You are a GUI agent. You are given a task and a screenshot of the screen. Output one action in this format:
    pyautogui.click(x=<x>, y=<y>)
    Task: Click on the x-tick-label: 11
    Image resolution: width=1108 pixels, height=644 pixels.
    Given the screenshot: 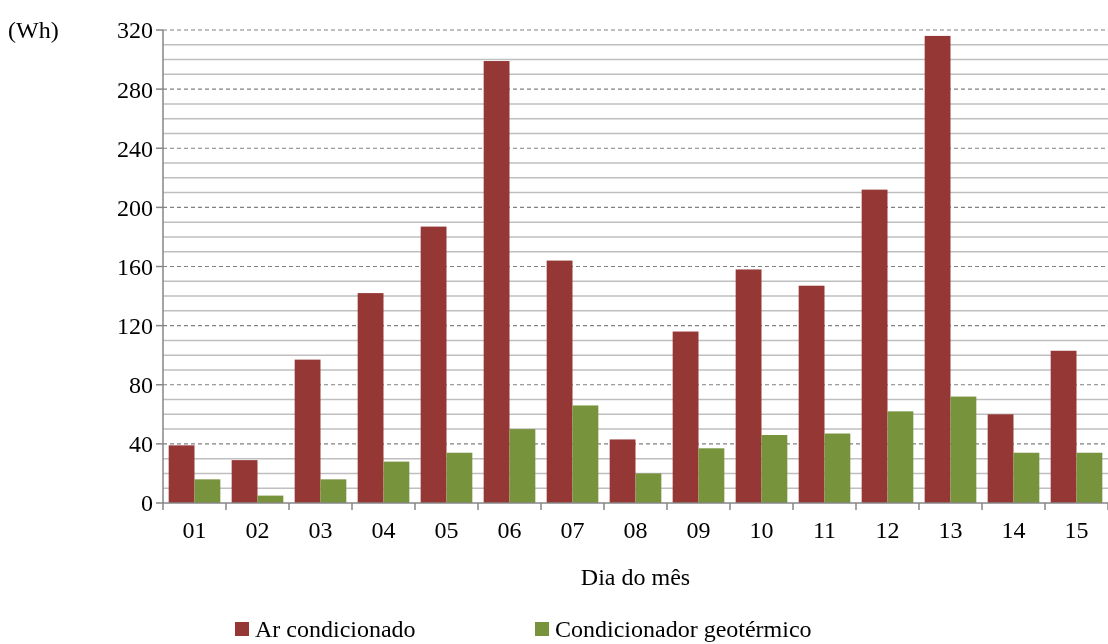 What is the action you would take?
    pyautogui.click(x=824, y=530)
    